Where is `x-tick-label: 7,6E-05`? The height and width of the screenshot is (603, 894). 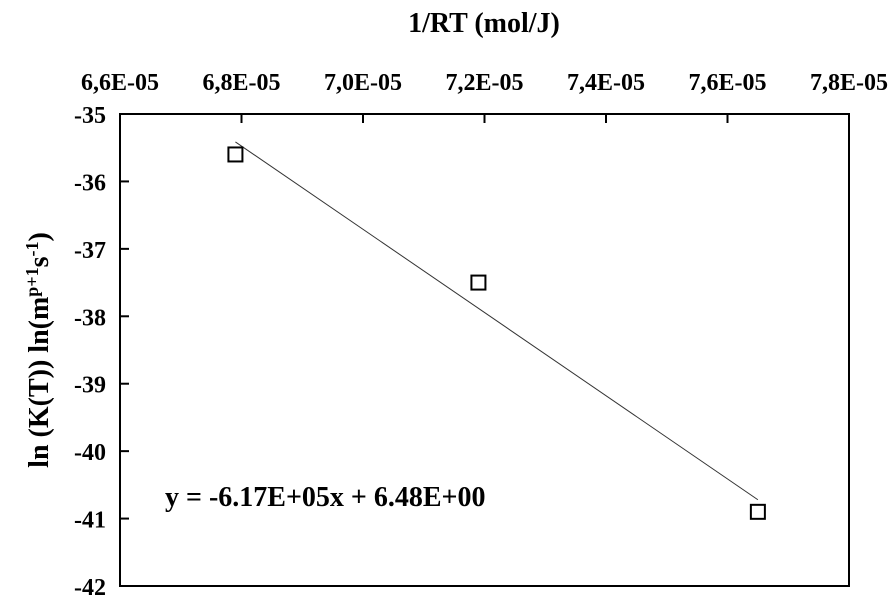
x-tick-label: 7,6E-05 is located at coordinates (728, 83).